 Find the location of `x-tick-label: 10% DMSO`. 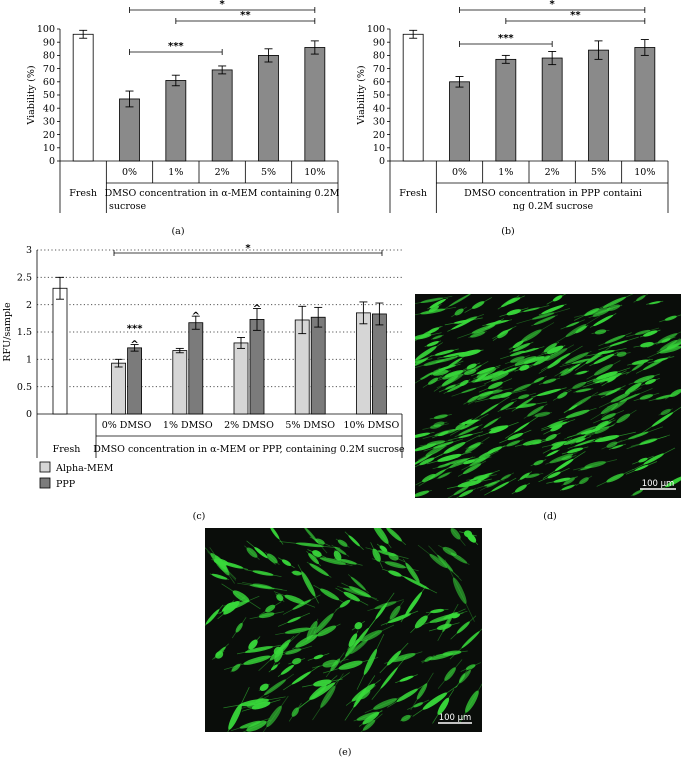

x-tick-label: 10% DMSO is located at coordinates (372, 425).